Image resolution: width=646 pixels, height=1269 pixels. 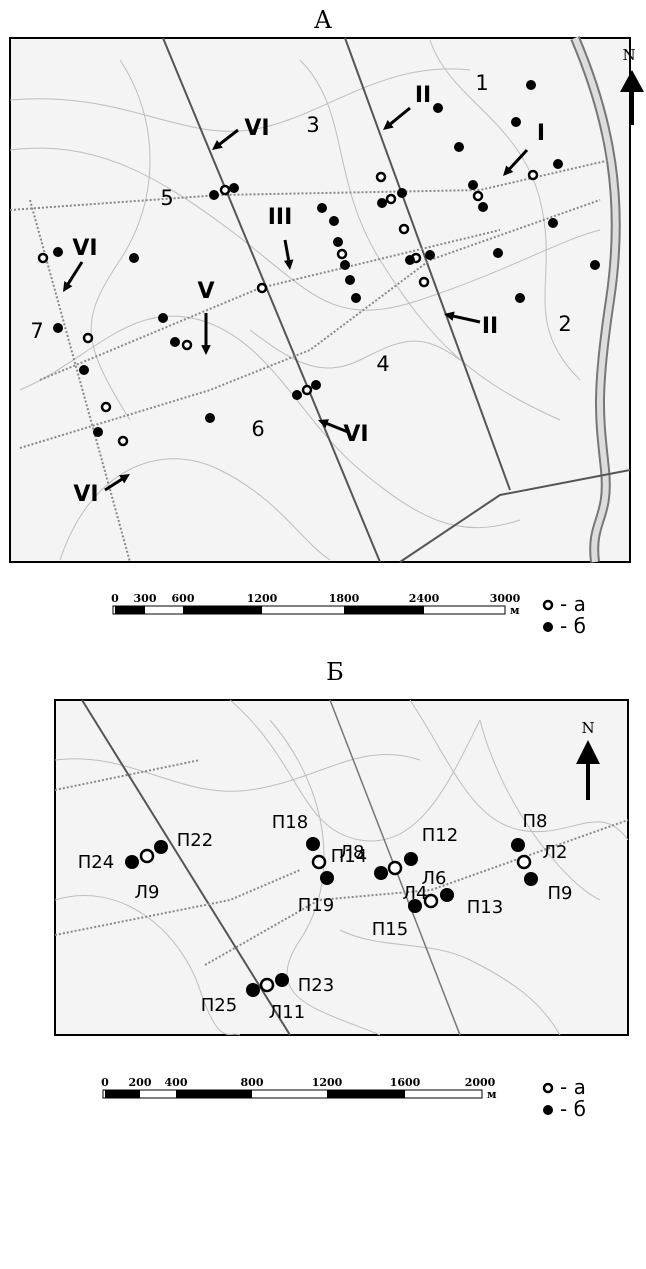 I want to click on scale-label: 1200, so click(x=327, y=1082).